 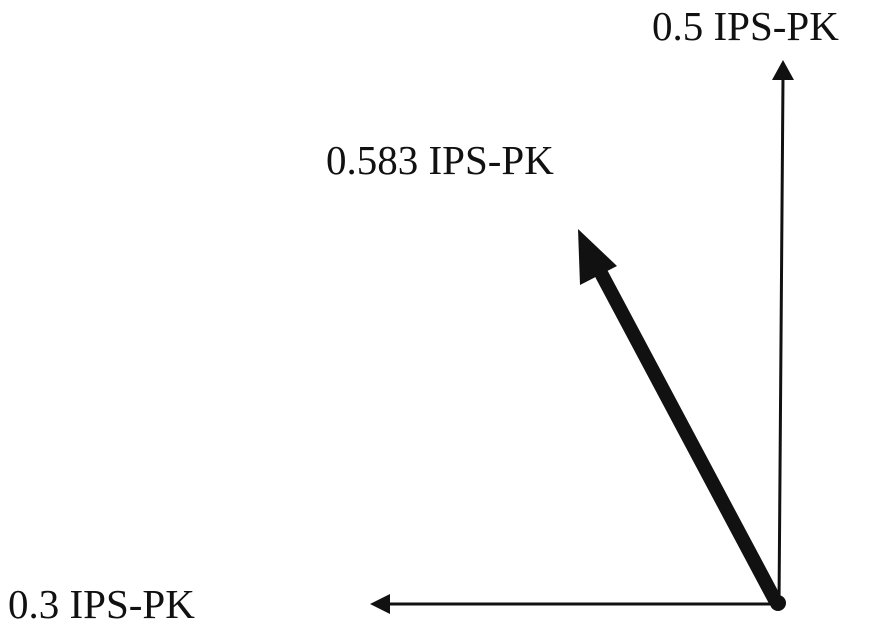 What do you see at coordinates (597, 257) in the screenshot?
I see `resultant-vector-arrowhead` at bounding box center [597, 257].